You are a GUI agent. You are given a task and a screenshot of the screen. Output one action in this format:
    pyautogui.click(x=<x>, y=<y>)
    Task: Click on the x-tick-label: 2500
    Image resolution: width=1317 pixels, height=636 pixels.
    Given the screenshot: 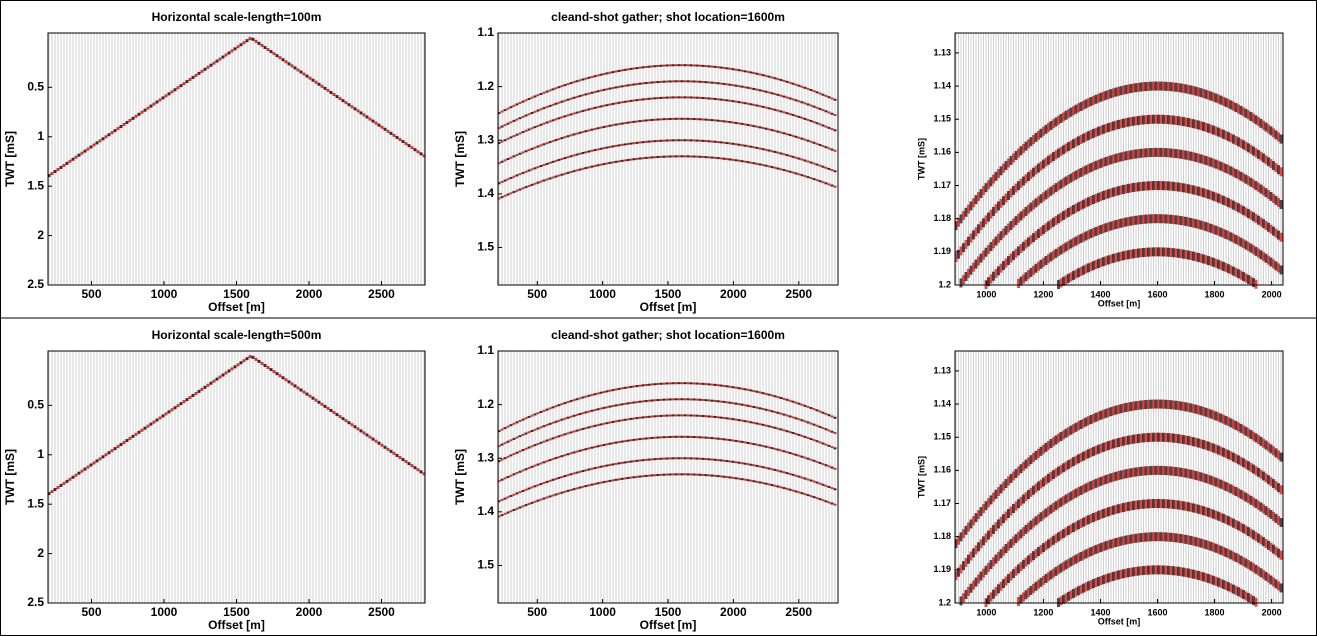 What is the action you would take?
    pyautogui.click(x=798, y=612)
    